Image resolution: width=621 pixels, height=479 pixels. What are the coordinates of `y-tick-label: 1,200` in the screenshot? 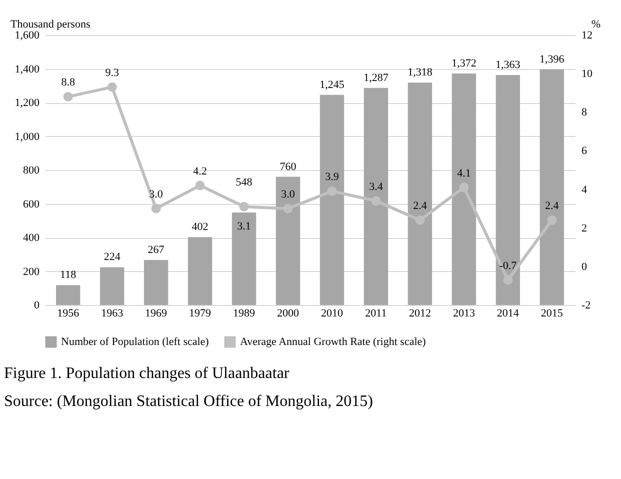 It's located at (27, 103).